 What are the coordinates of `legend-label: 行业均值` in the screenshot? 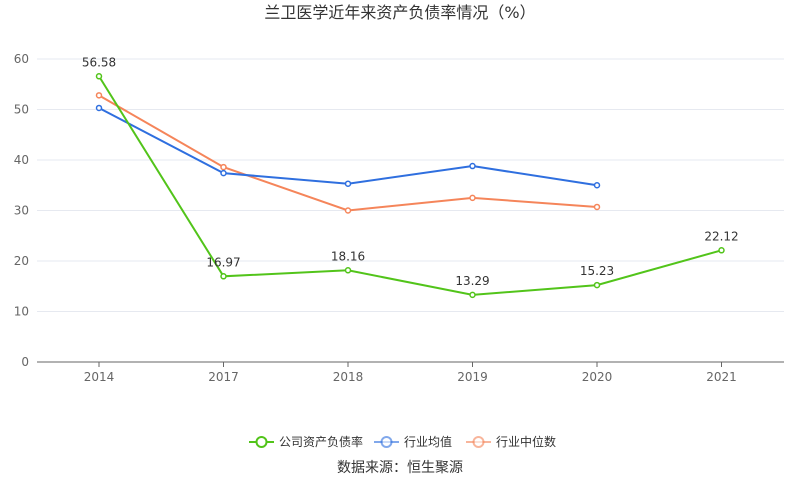 It's located at (428, 441).